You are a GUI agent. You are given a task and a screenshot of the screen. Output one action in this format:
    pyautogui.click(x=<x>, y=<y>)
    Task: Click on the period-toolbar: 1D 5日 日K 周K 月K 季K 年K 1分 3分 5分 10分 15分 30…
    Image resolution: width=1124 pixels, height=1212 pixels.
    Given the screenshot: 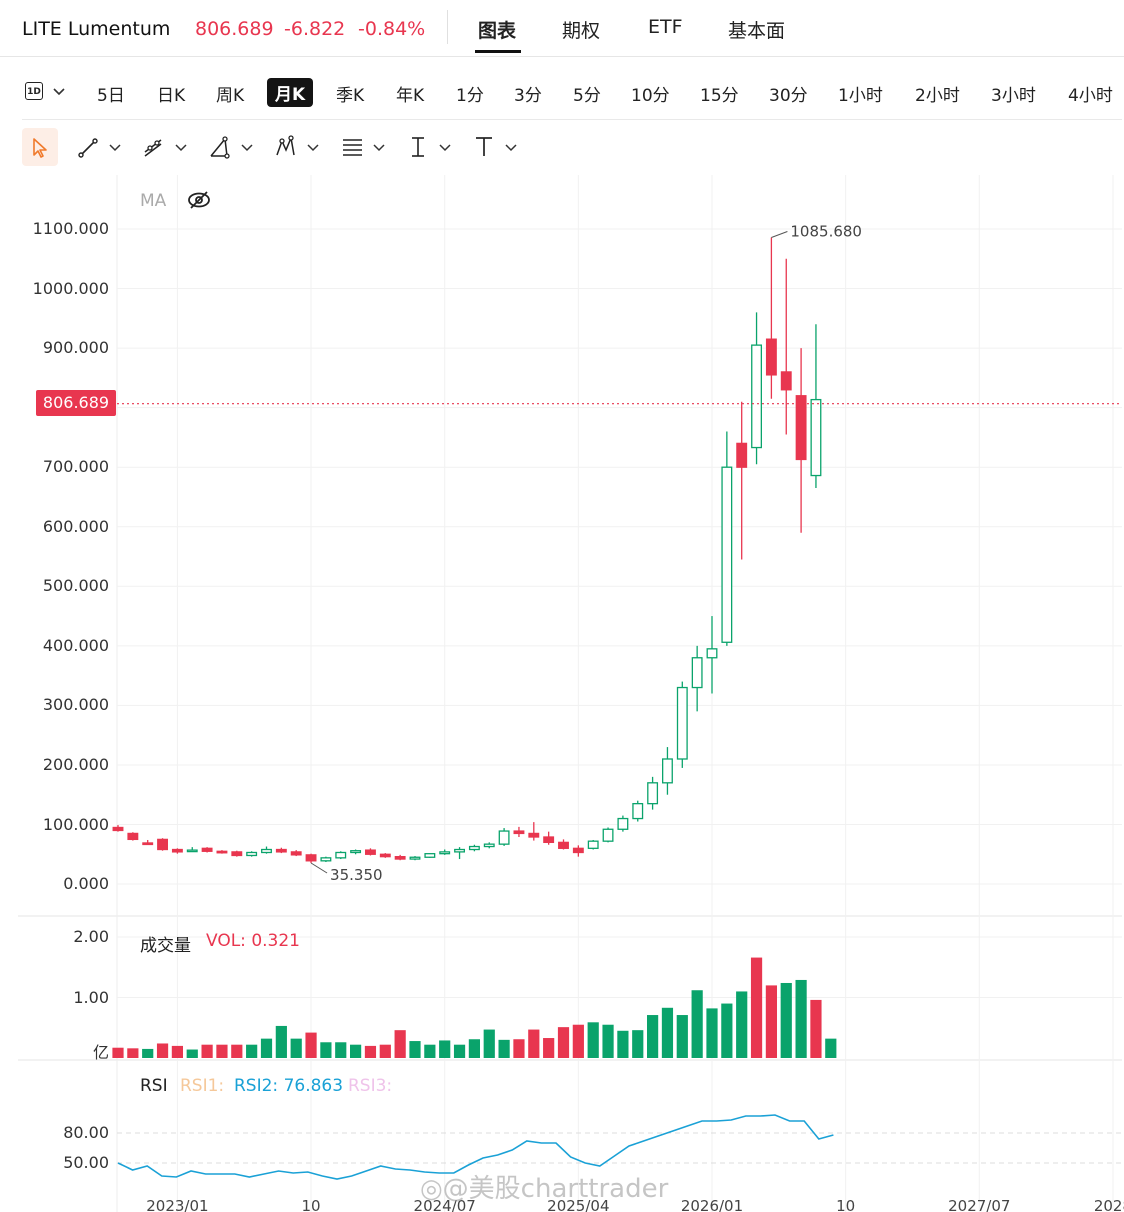 What is the action you would take?
    pyautogui.click(x=562, y=92)
    